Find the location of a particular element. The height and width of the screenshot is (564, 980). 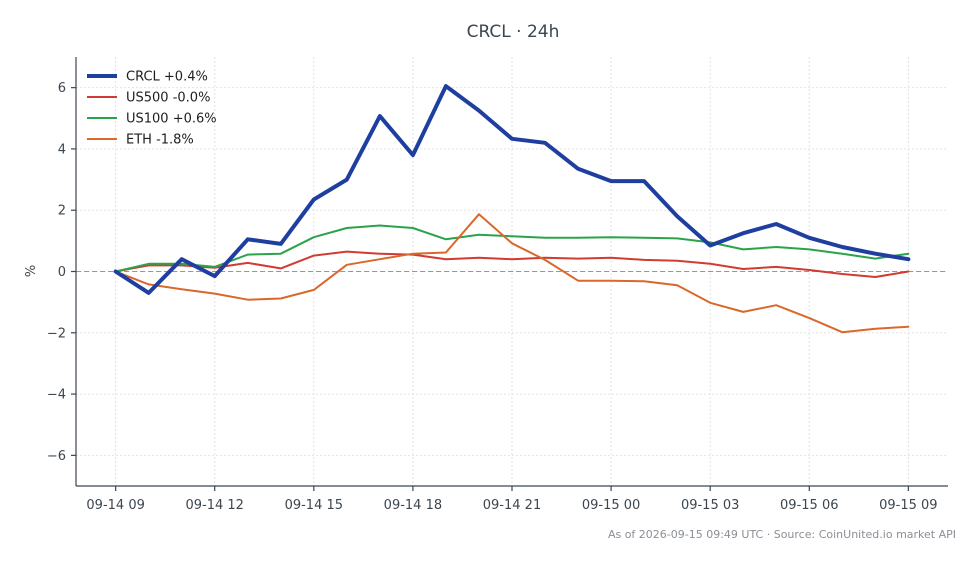

legend-label: CRCL +0.4% is located at coordinates (167, 77).